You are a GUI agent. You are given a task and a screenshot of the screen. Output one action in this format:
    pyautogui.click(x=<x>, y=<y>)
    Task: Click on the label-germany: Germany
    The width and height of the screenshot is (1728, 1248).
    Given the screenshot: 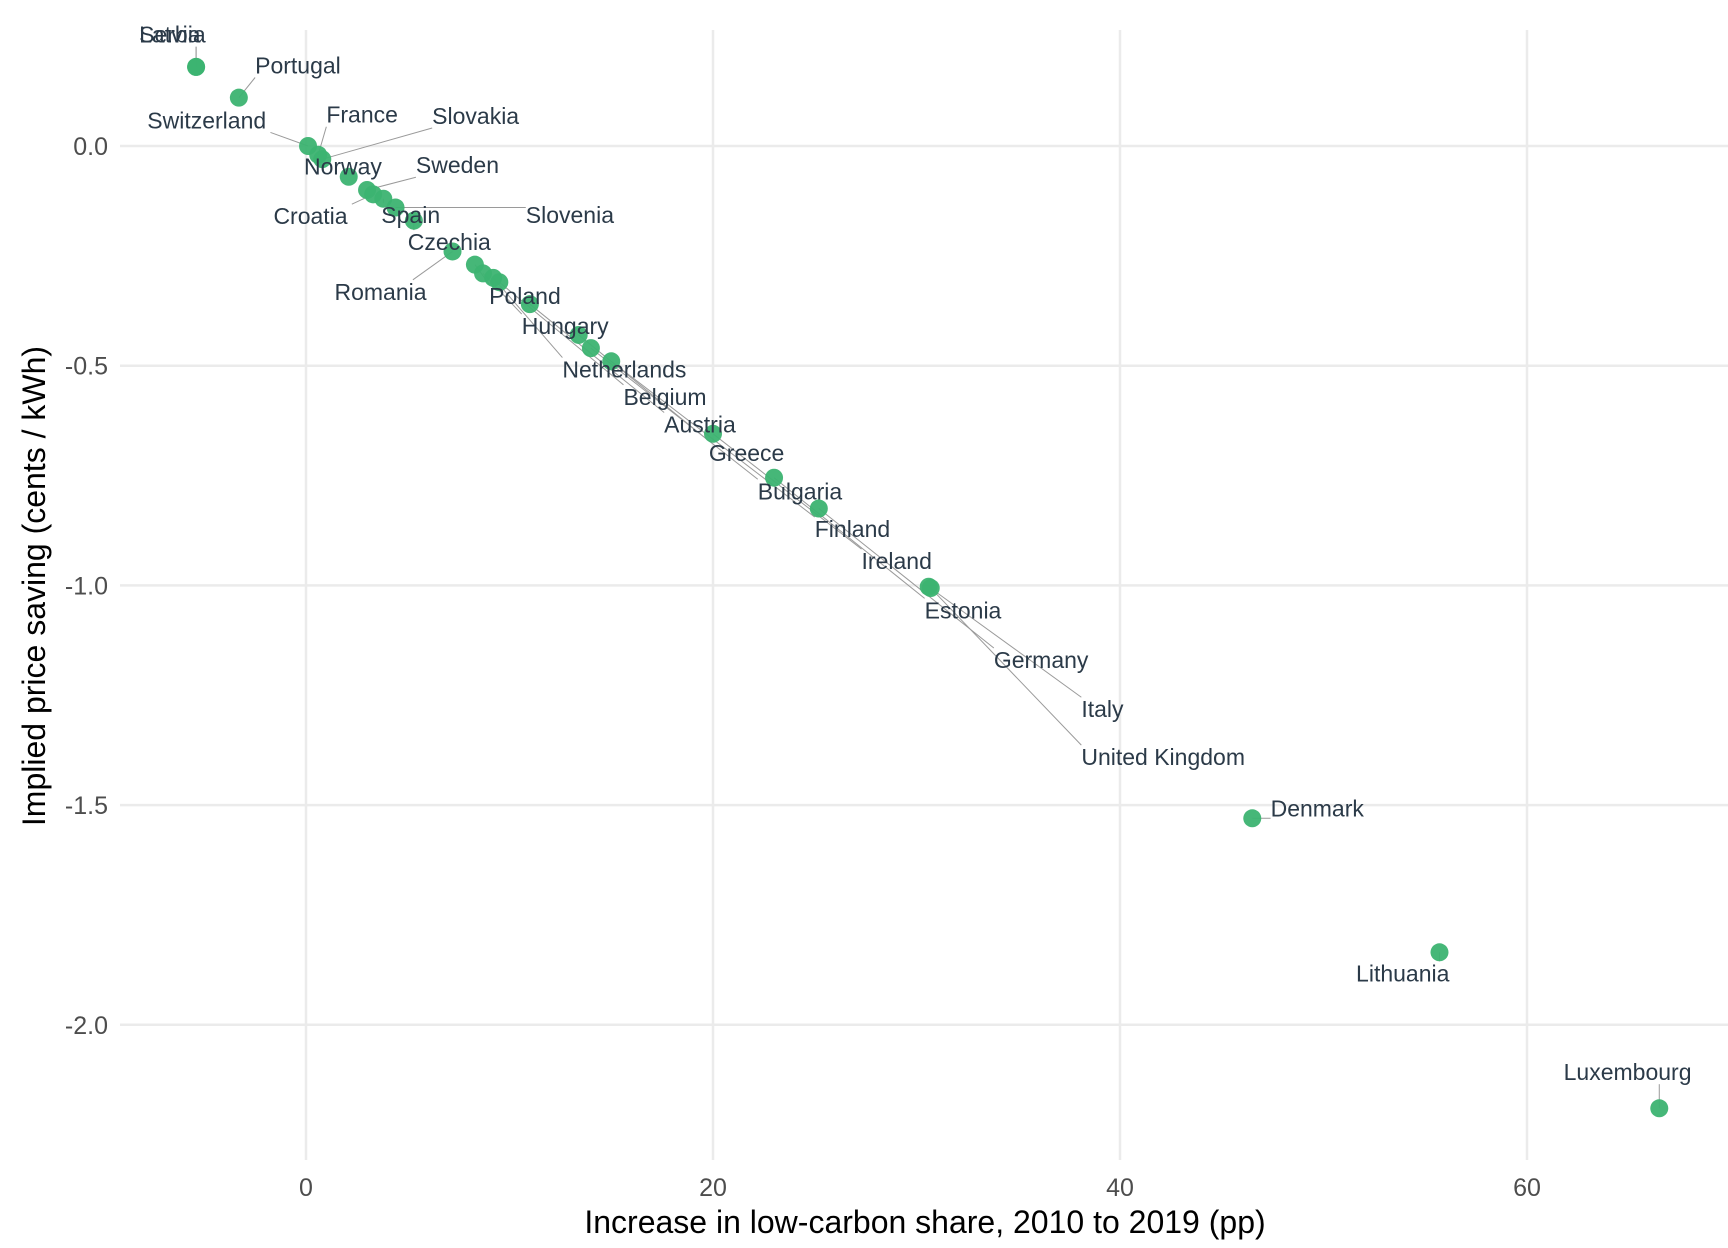 What is the action you would take?
    pyautogui.click(x=1041, y=660)
    